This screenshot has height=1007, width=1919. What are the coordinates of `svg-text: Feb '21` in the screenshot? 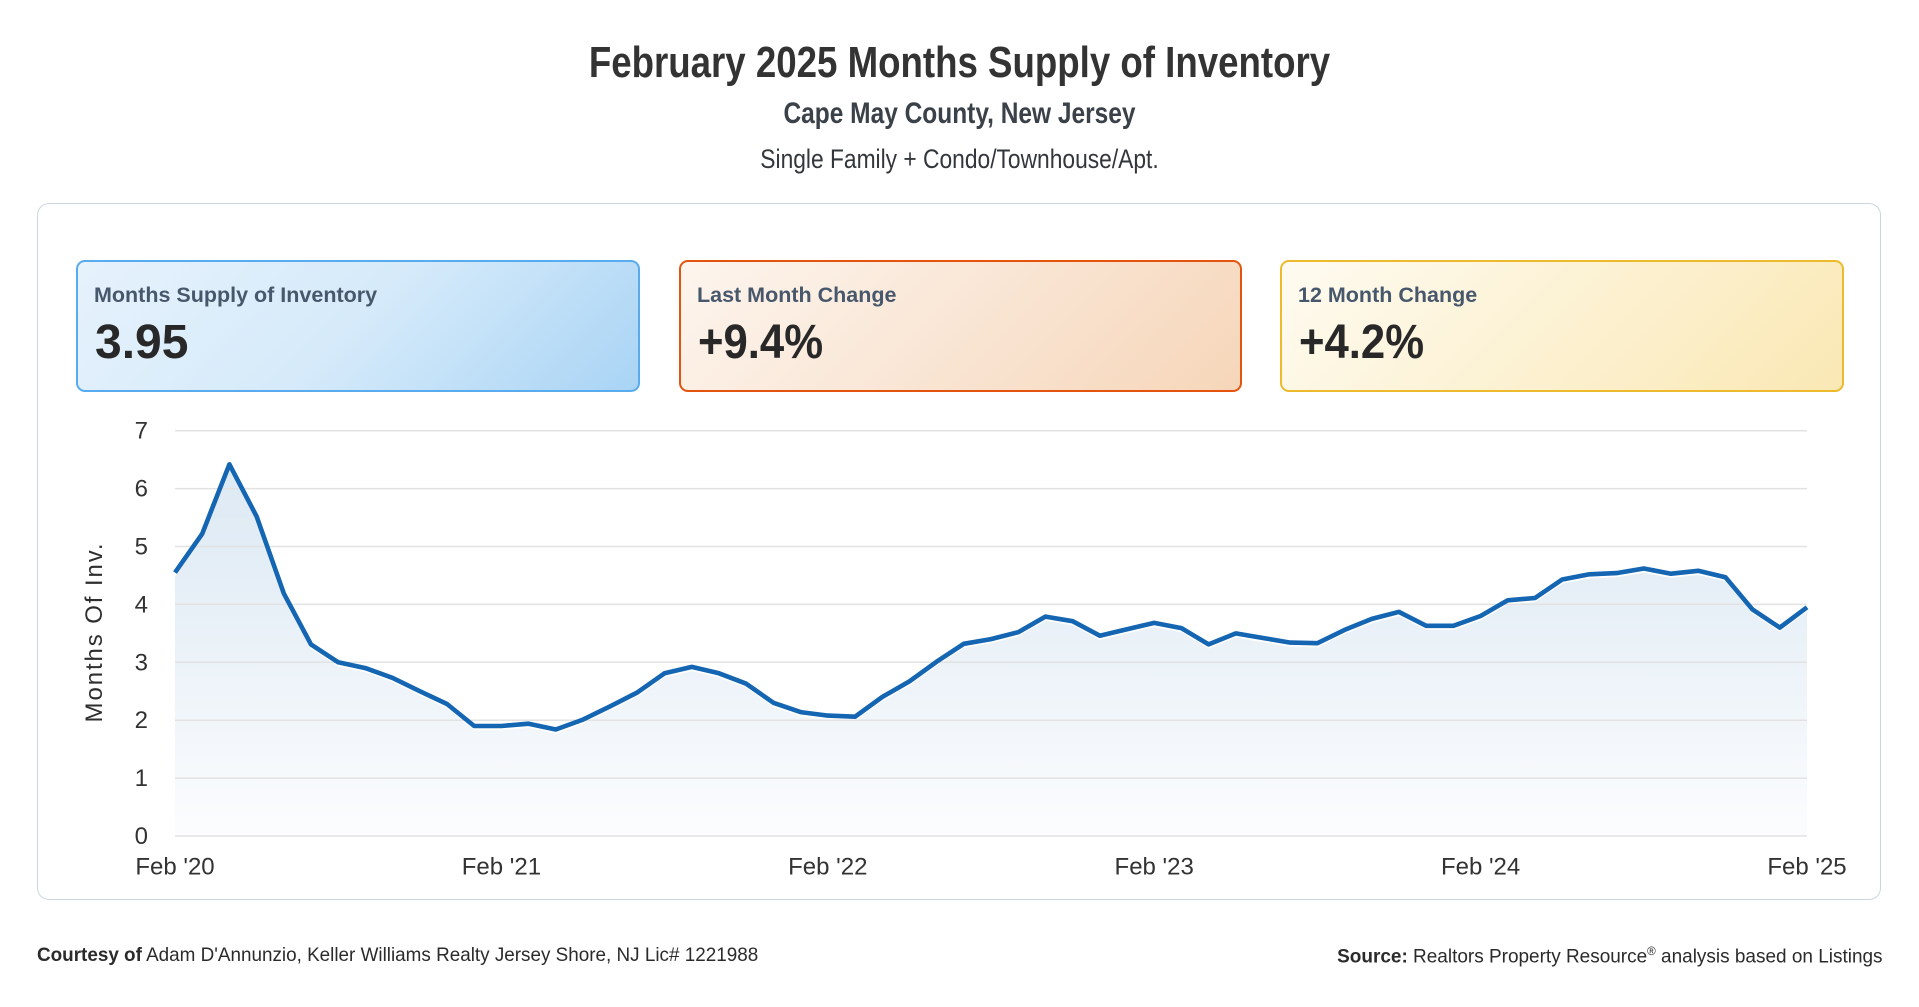 It's located at (501, 867).